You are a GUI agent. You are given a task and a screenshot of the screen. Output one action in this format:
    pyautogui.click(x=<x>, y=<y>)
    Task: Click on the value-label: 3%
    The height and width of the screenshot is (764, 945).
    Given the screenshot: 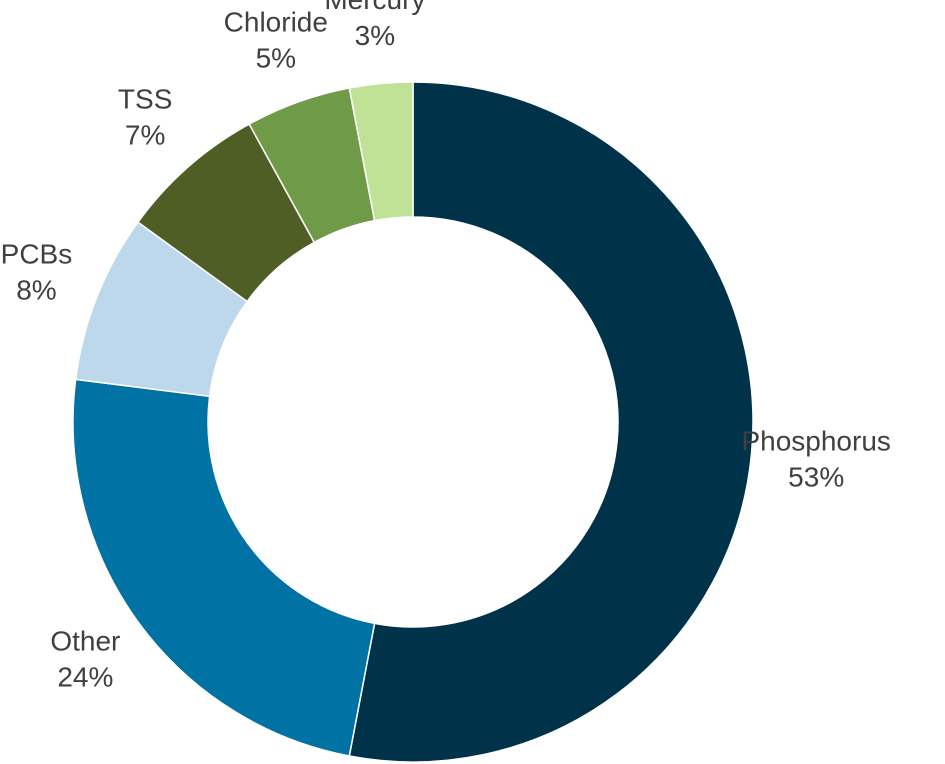 What is the action you would take?
    pyautogui.click(x=375, y=35)
    